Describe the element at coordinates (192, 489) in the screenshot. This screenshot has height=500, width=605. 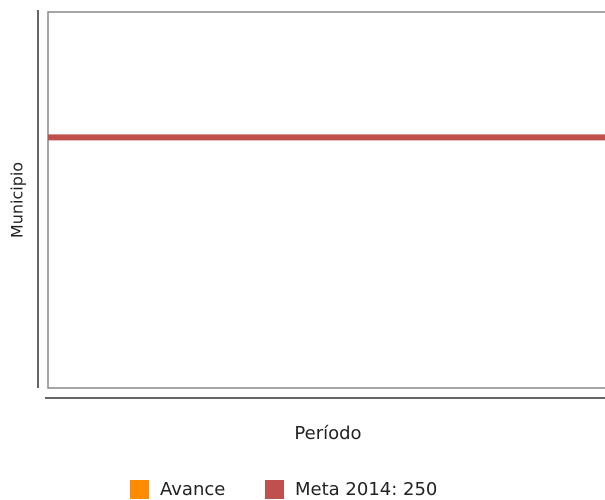
I see `legend-label: Avance` at that location.